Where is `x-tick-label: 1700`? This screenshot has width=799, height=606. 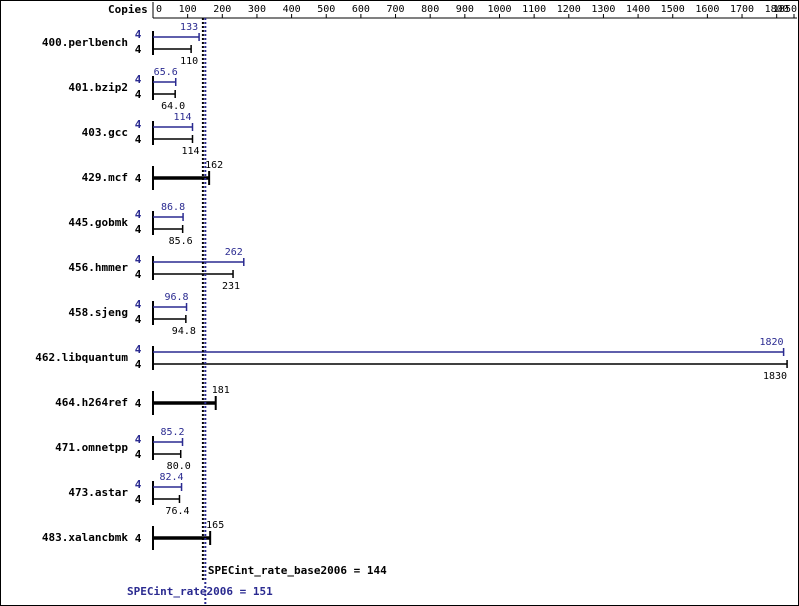
x-tick-label: 1700 is located at coordinates (742, 9).